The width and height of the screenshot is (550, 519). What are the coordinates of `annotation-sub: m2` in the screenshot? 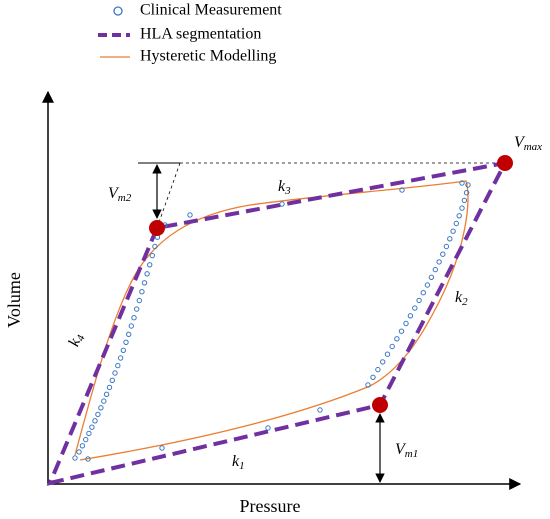 It's located at (125, 198).